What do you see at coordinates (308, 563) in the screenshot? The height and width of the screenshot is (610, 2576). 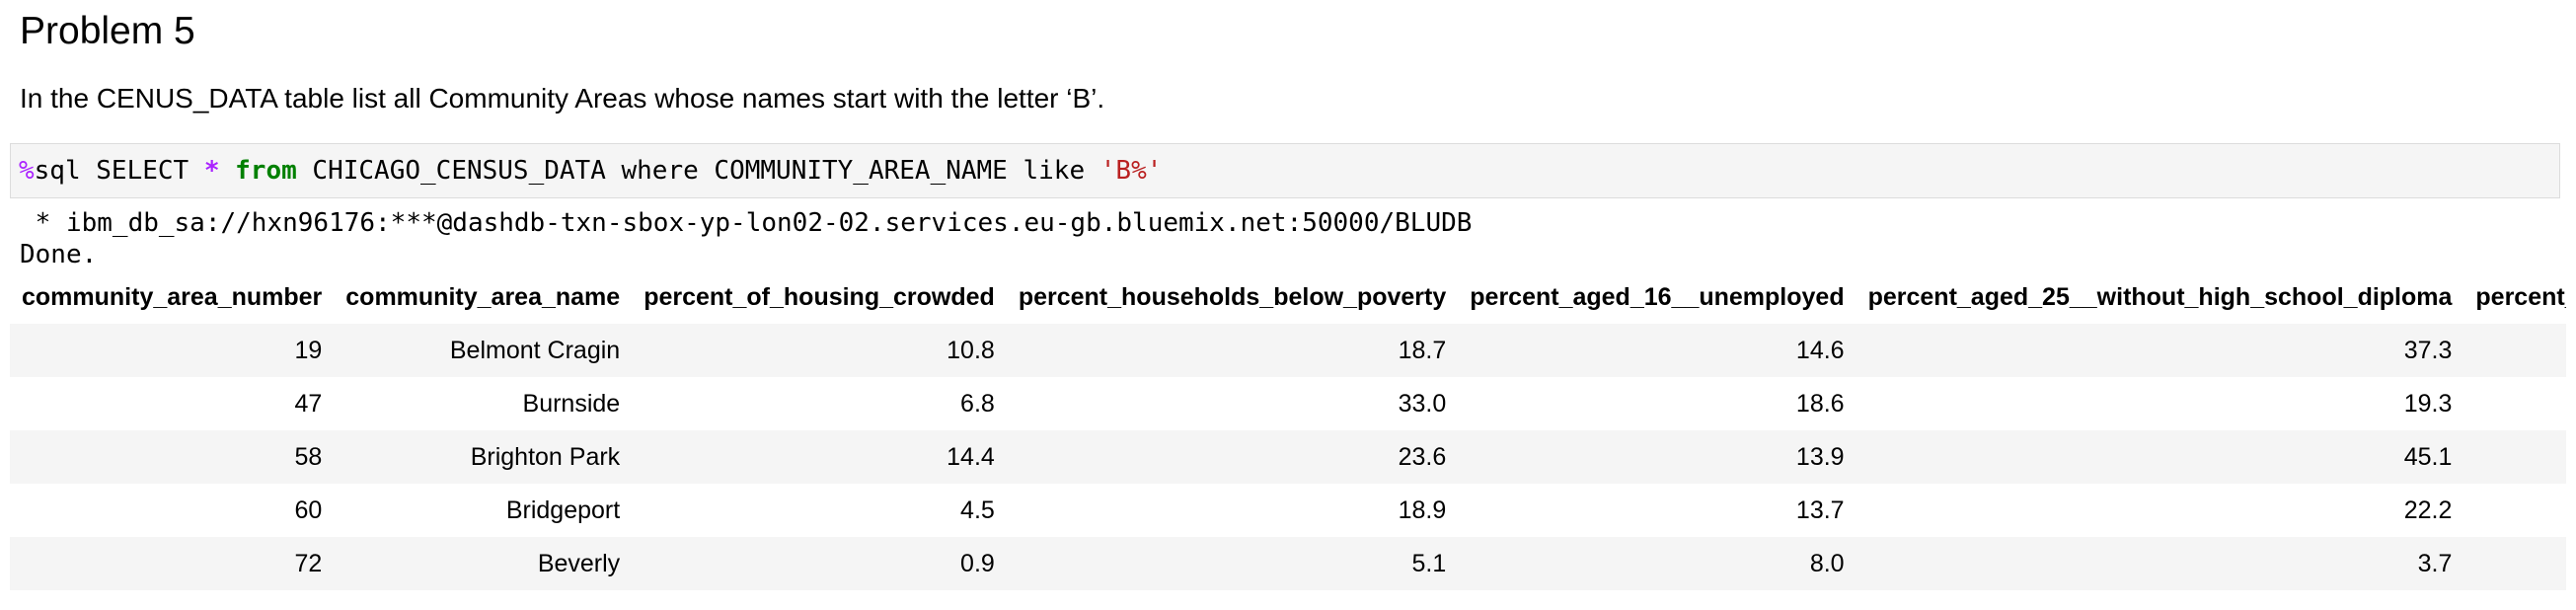 I see `table-cell: 72` at bounding box center [308, 563].